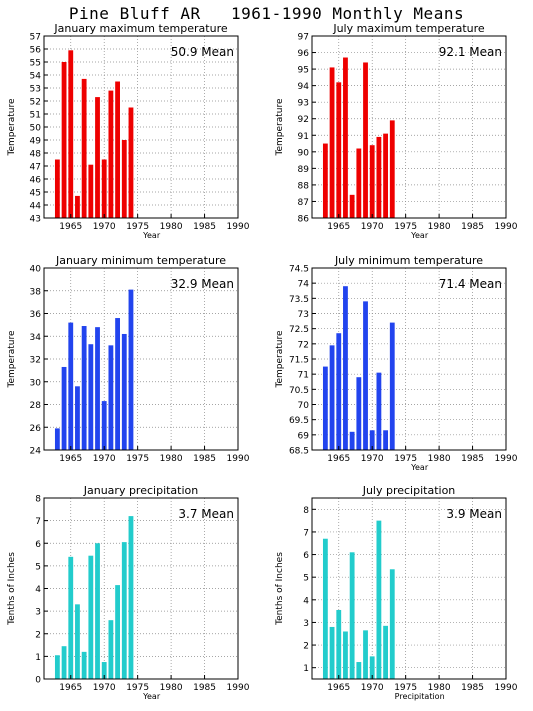 The height and width of the screenshot is (711, 533). What do you see at coordinates (71, 386) in the screenshot?
I see `chart-2-bar-1965` at bounding box center [71, 386].